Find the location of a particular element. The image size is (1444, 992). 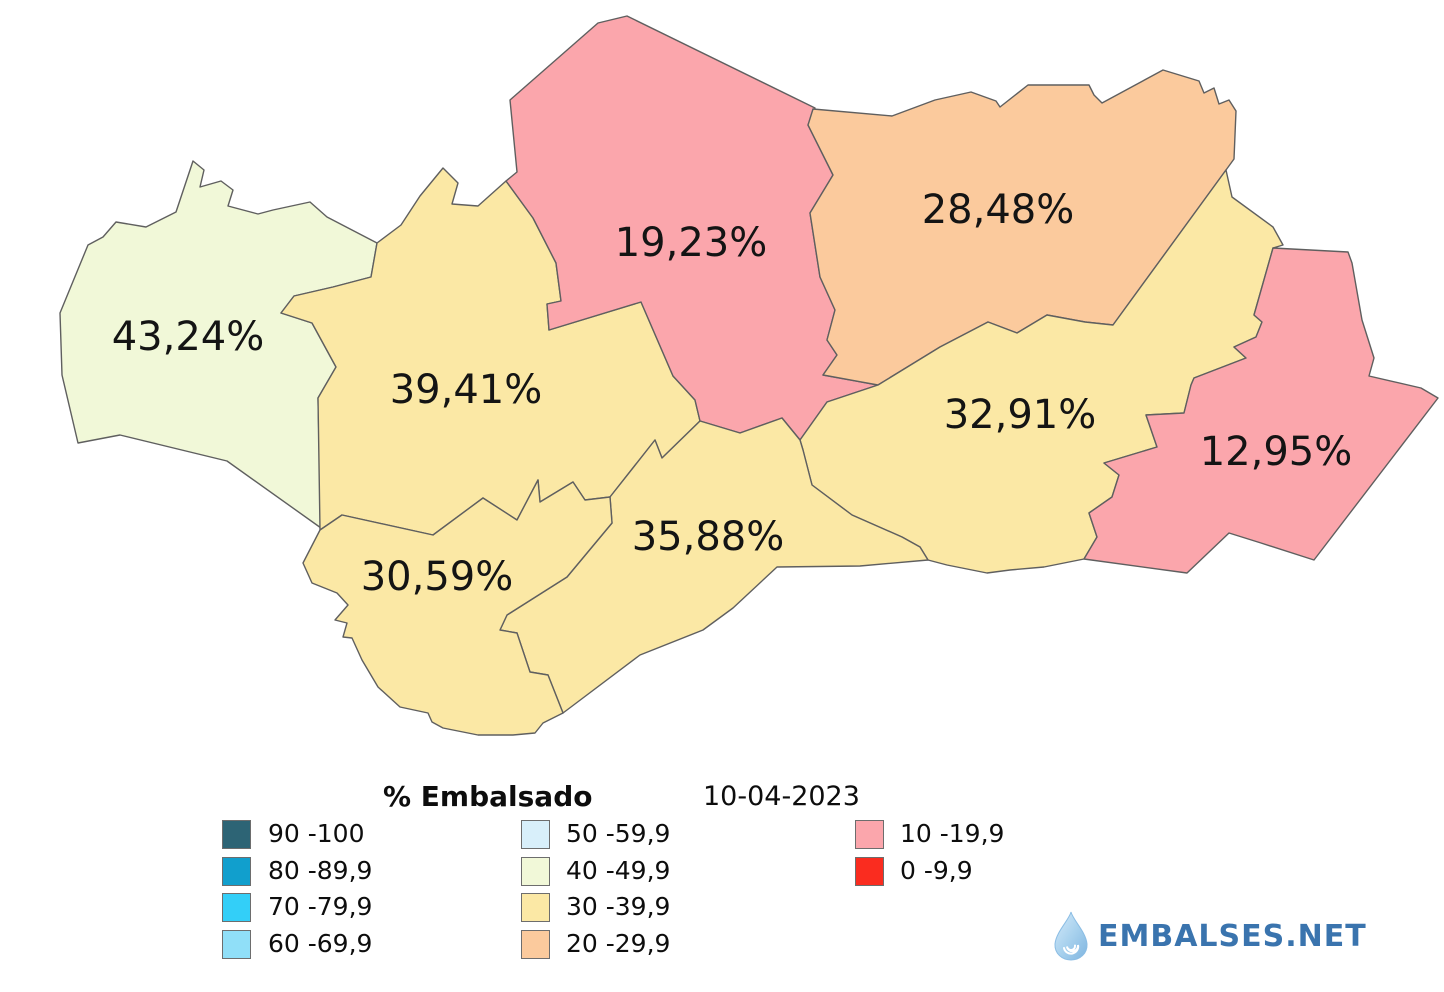

legend-row: 20 -29,9 is located at coordinates (595, 944).